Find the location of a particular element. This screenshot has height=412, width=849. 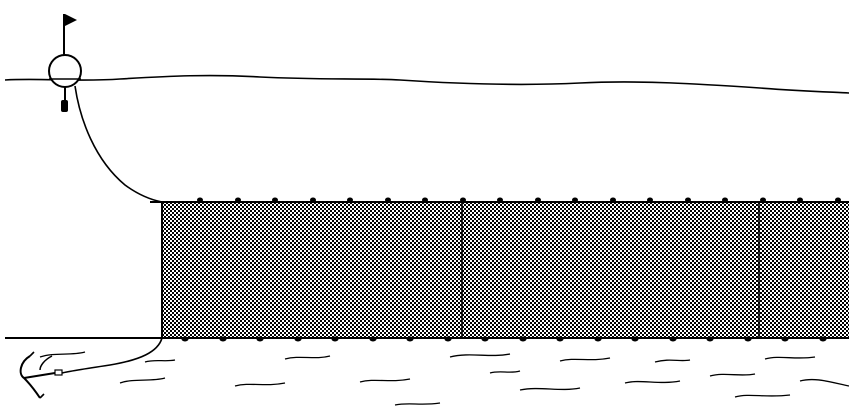

floats is located at coordinates (519, 200).